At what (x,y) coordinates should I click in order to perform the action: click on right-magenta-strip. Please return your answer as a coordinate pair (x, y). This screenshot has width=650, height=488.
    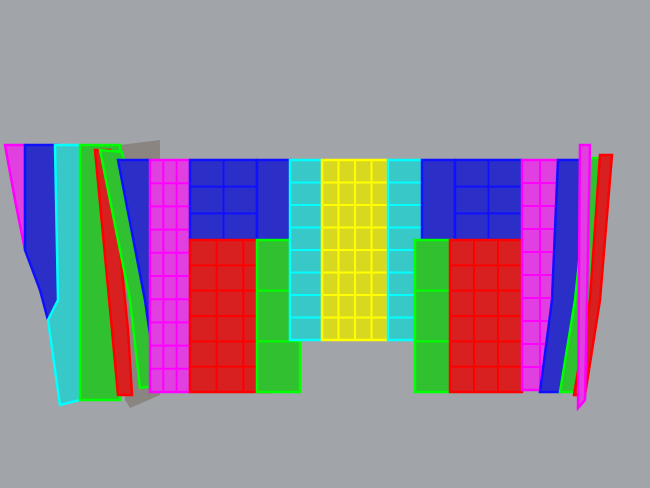
    Looking at the image, I should click on (584, 277).